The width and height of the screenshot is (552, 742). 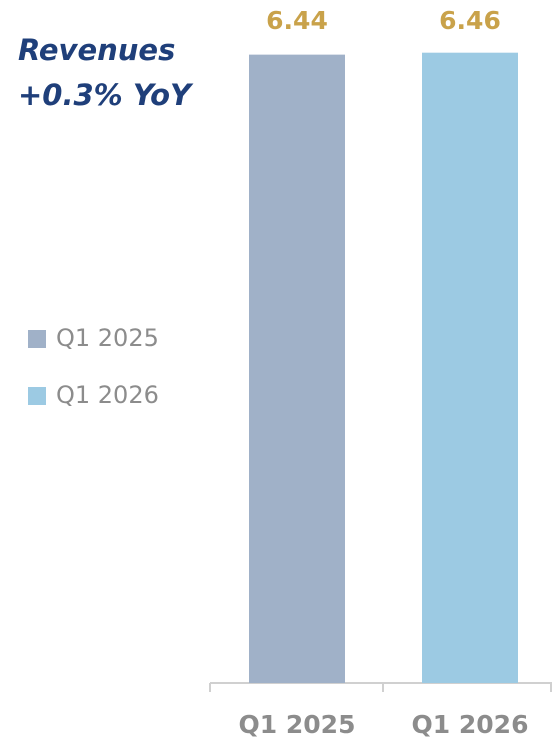 What do you see at coordinates (96, 50) in the screenshot?
I see `chart-title: Revenues` at bounding box center [96, 50].